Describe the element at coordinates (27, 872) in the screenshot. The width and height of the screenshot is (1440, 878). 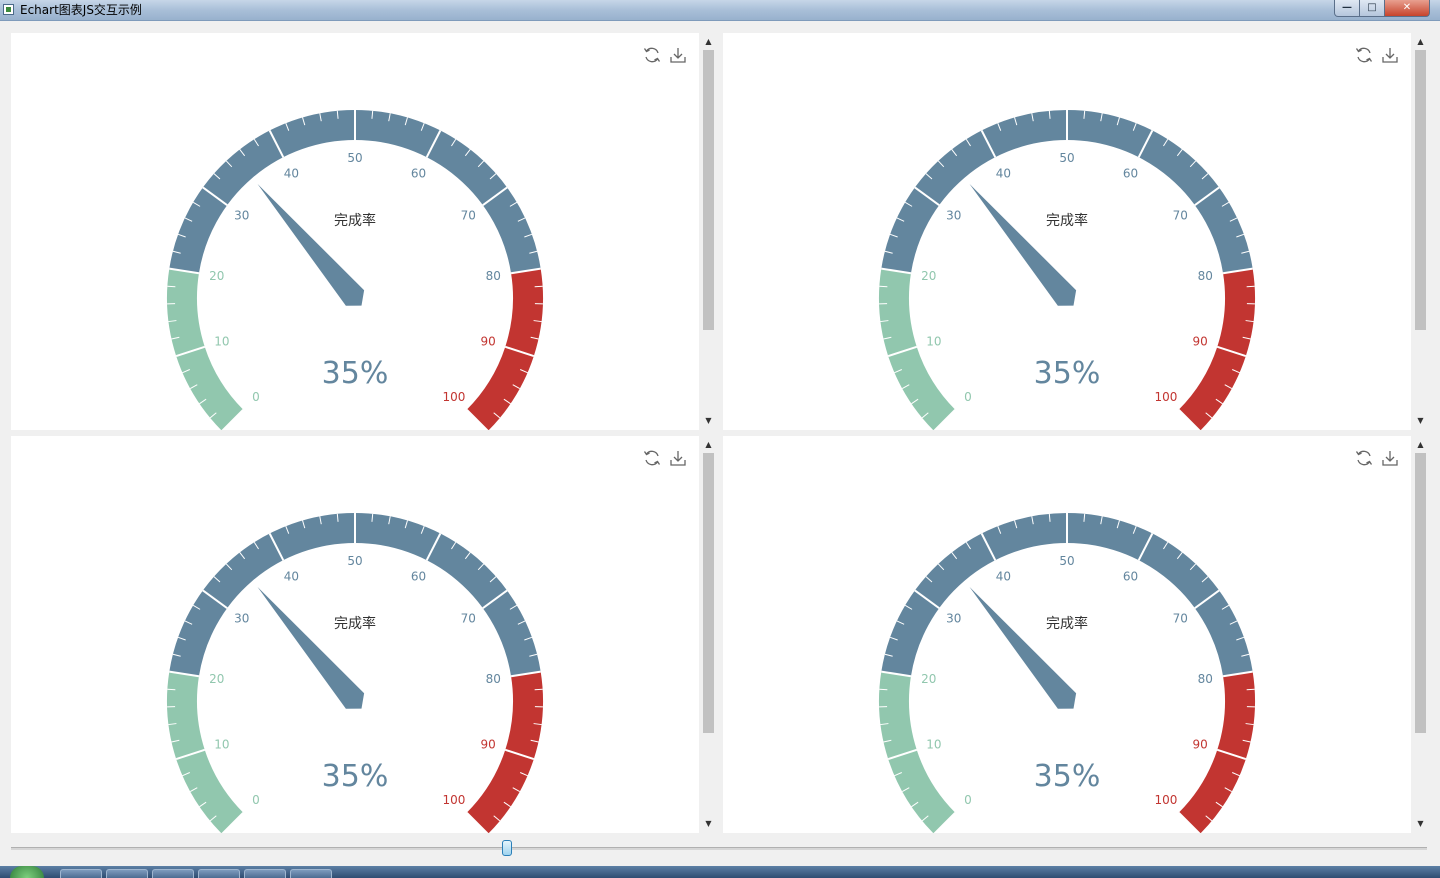
I see `start-button` at that location.